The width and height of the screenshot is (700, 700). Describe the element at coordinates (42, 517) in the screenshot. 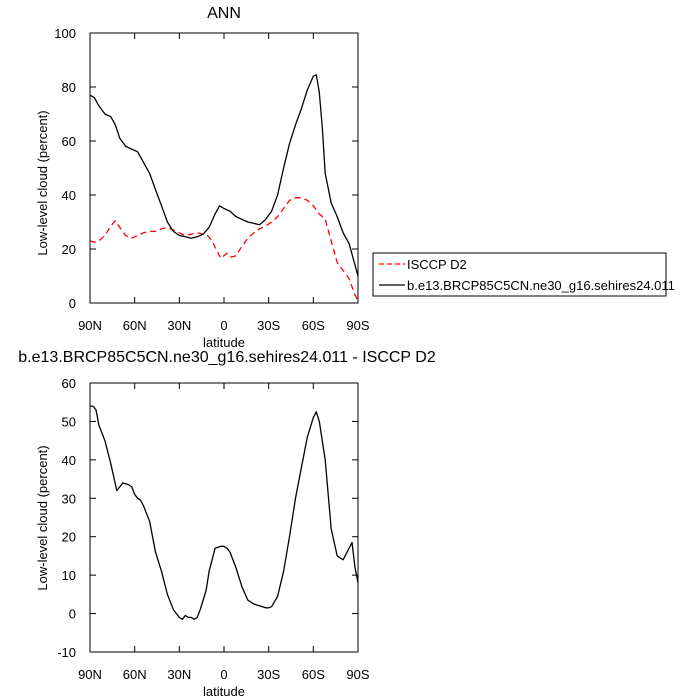

I see `bottom-chart-ylabel: Low-level cloud (percent)` at that location.